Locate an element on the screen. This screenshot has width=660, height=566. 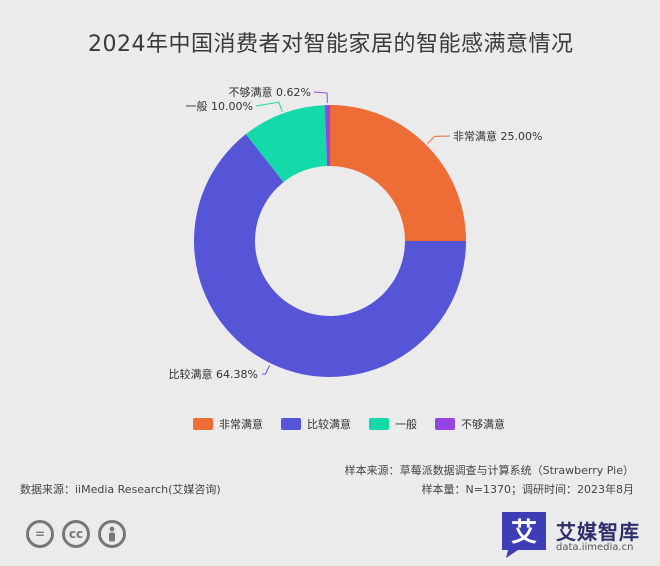
slice-label: 不够满意 0.62% is located at coordinates (270, 92).